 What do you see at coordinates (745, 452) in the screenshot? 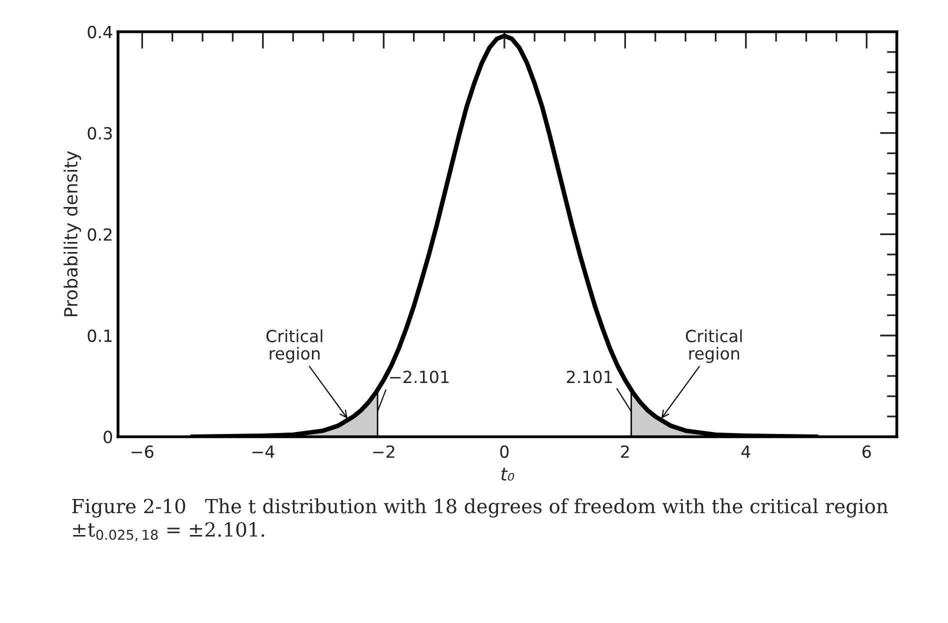
I see `x-tick-label: 4` at bounding box center [745, 452].